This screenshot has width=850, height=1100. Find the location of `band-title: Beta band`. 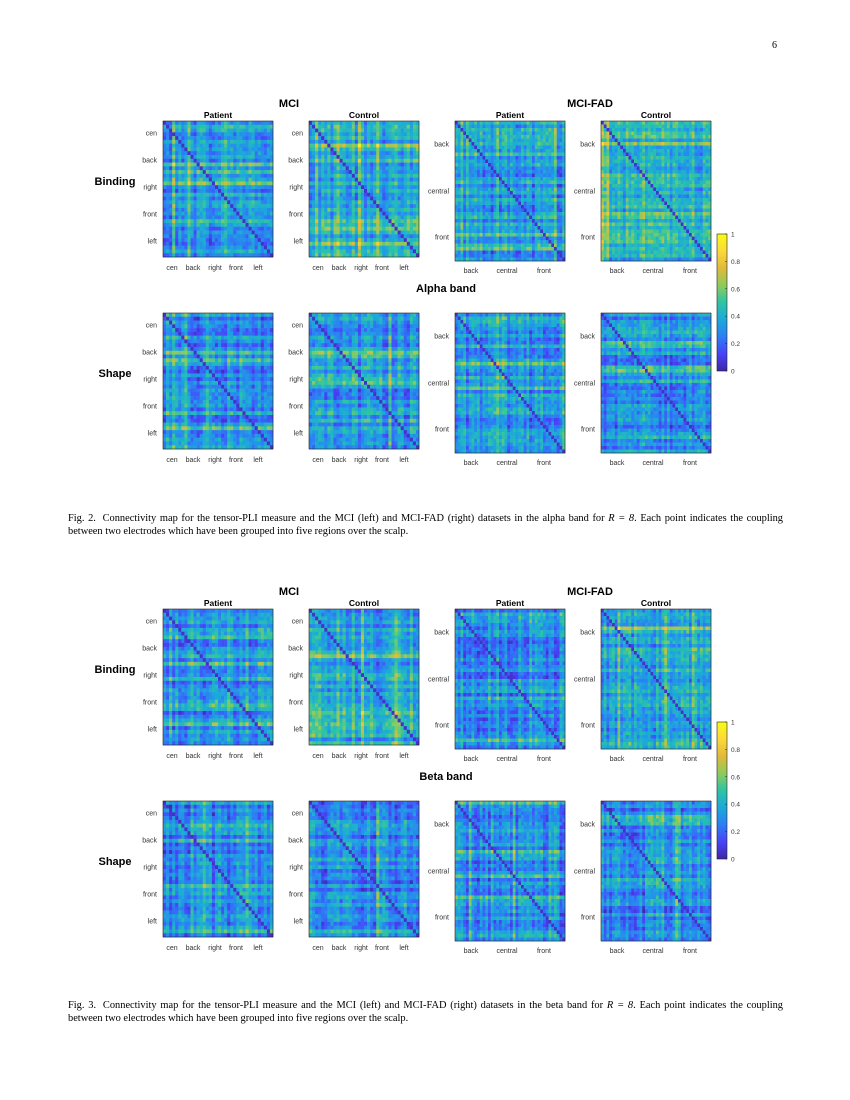

band-title: Beta band is located at coordinates (445, 777).